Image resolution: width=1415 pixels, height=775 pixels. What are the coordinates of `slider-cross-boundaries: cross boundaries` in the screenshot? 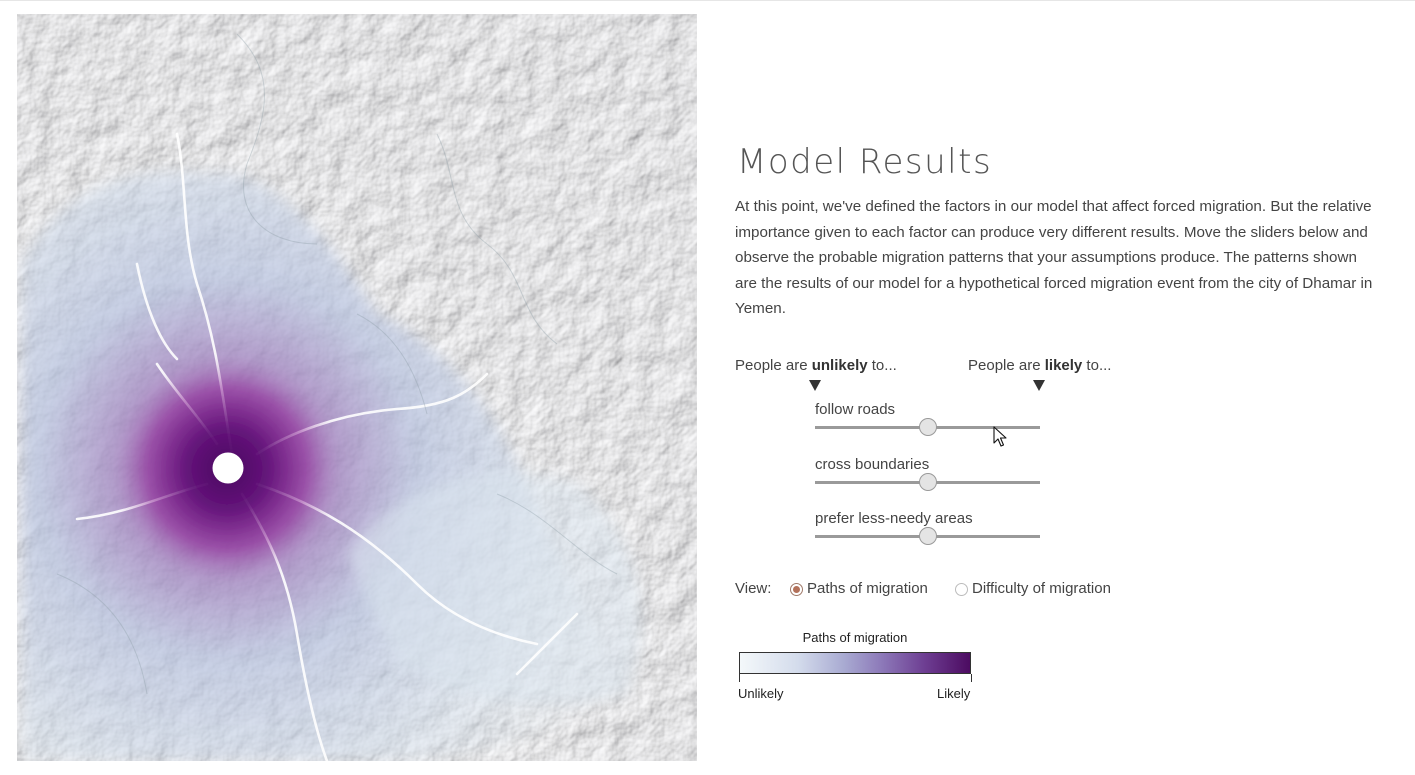 It's located at (927, 478).